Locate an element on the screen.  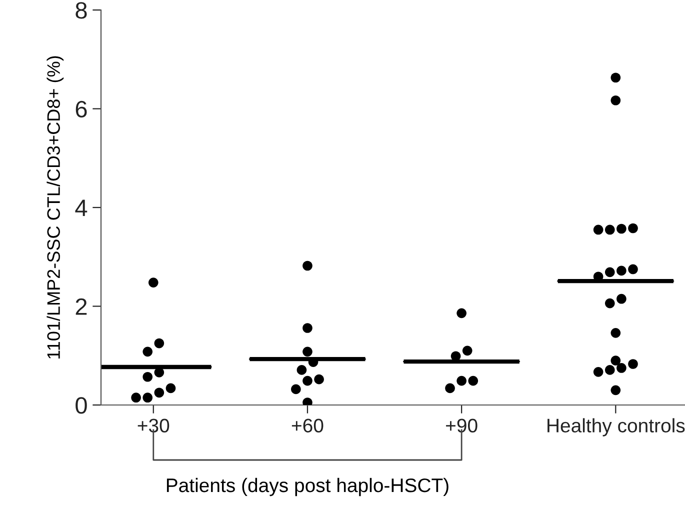
y-tick-label: 8 is located at coordinates (81, 10).